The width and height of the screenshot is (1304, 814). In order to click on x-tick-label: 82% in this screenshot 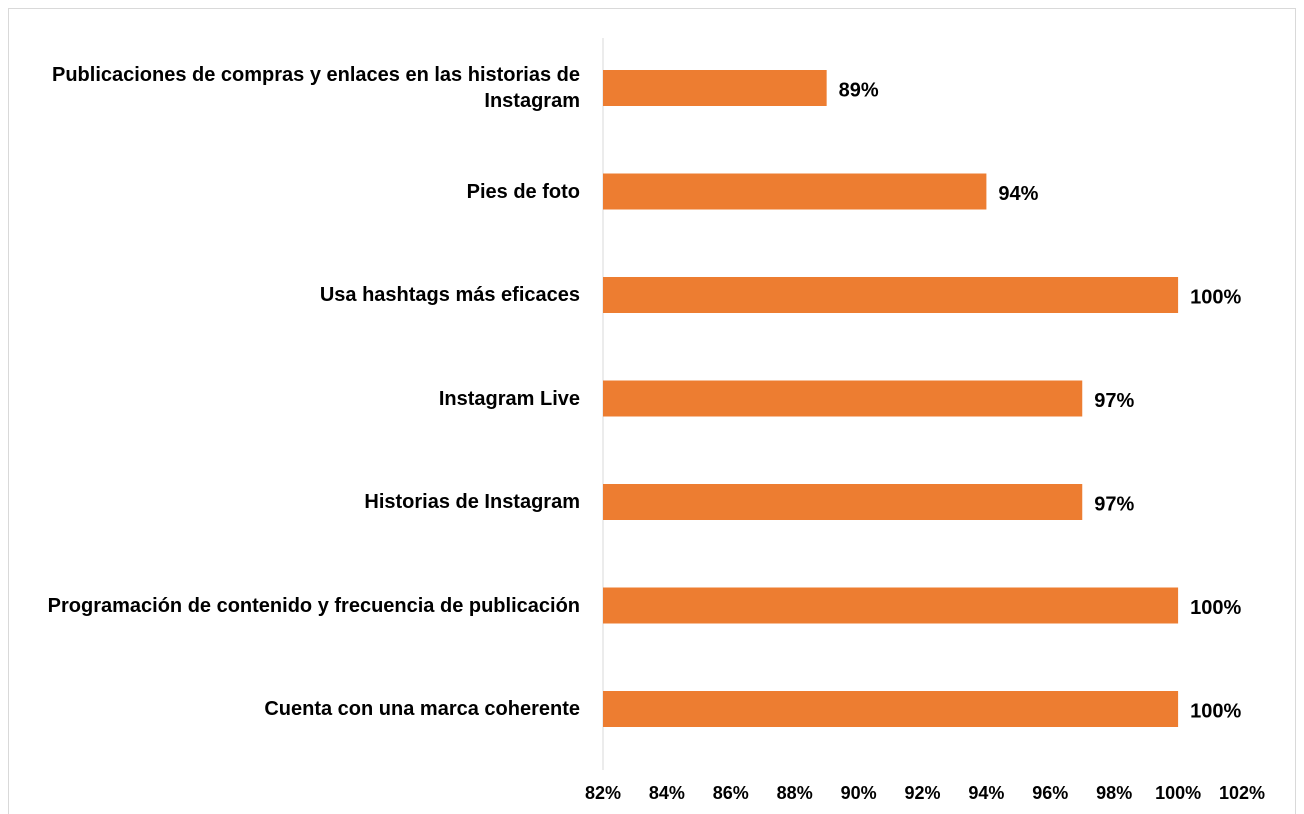, I will do `click(603, 793)`.